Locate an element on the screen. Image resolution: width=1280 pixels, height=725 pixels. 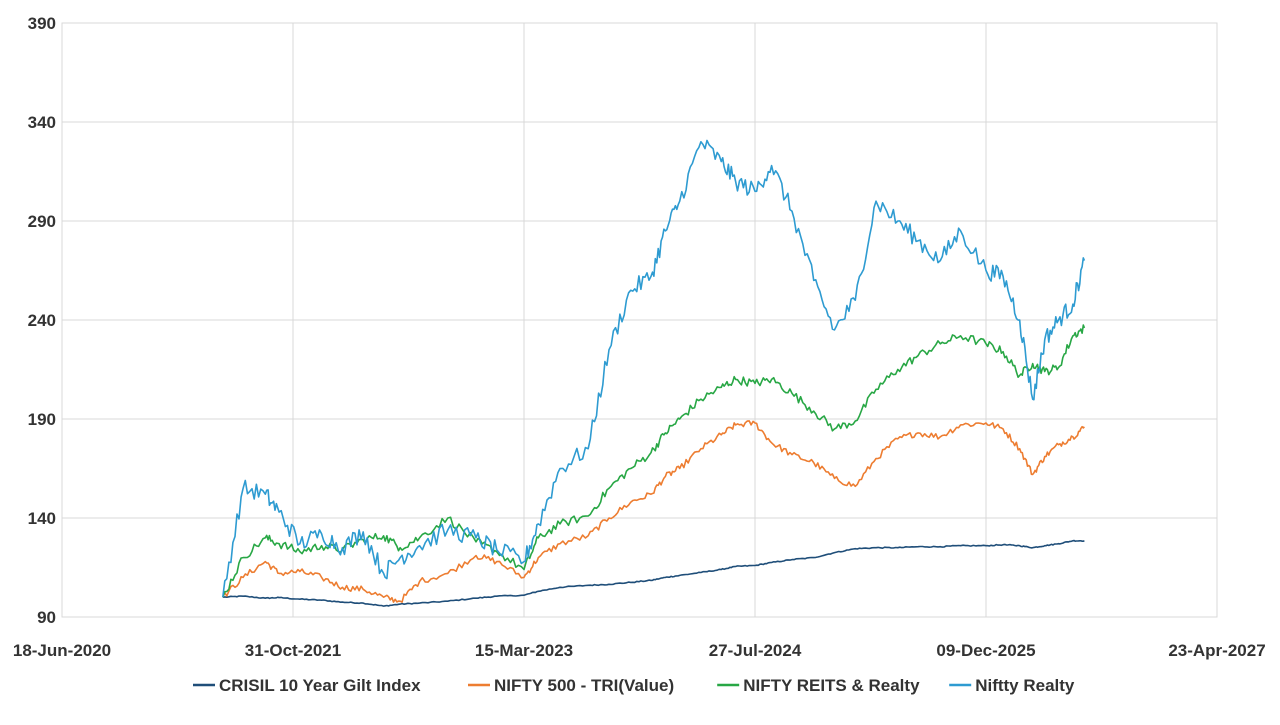
x-tick-label: 23-Apr-2027 is located at coordinates (1216, 650).